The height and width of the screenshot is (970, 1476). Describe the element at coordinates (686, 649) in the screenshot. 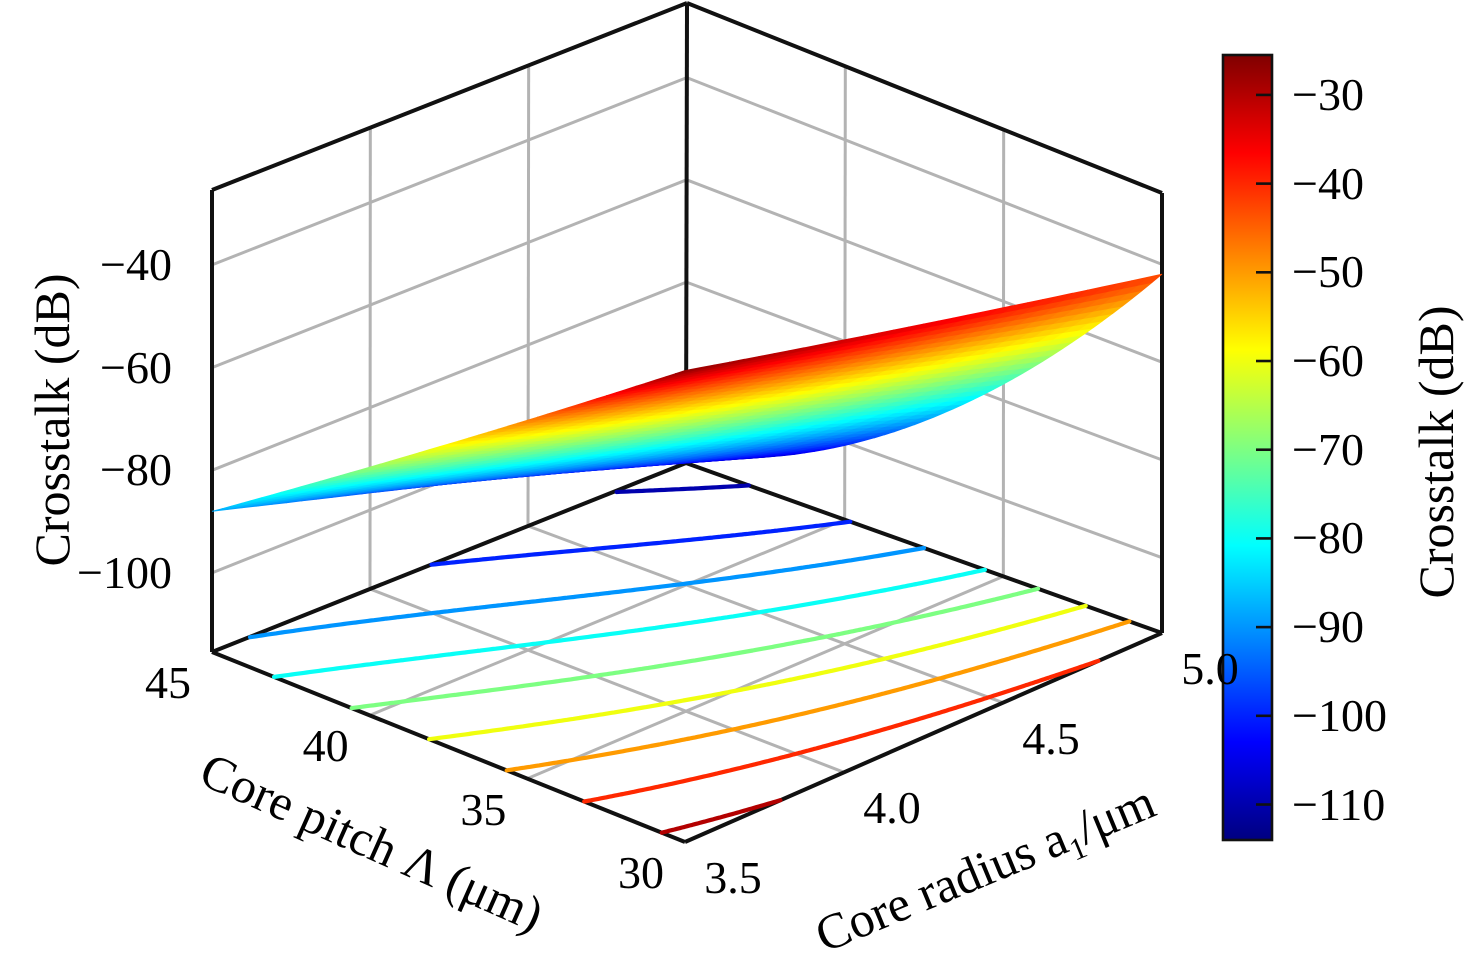

I see `floor-gridlines` at that location.